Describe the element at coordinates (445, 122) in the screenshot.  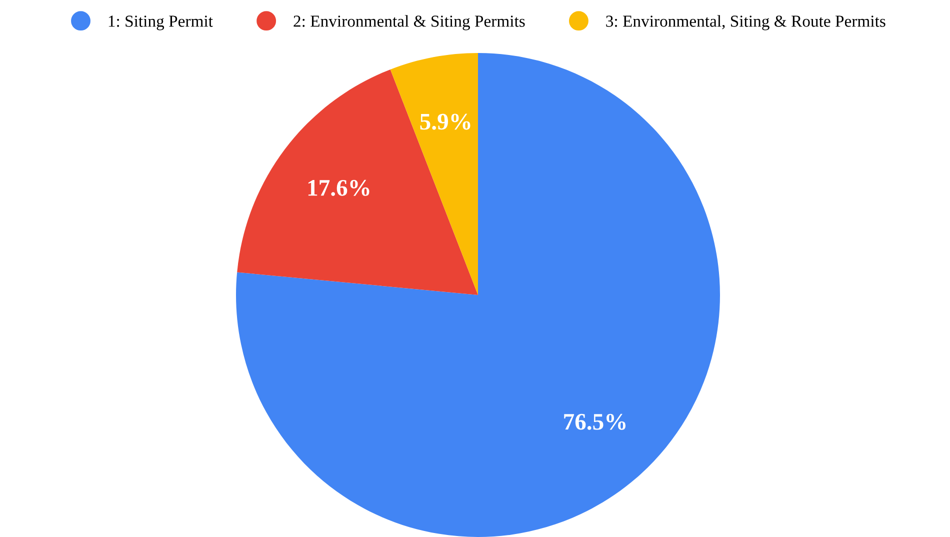
I see `data-label: 5.9%` at that location.